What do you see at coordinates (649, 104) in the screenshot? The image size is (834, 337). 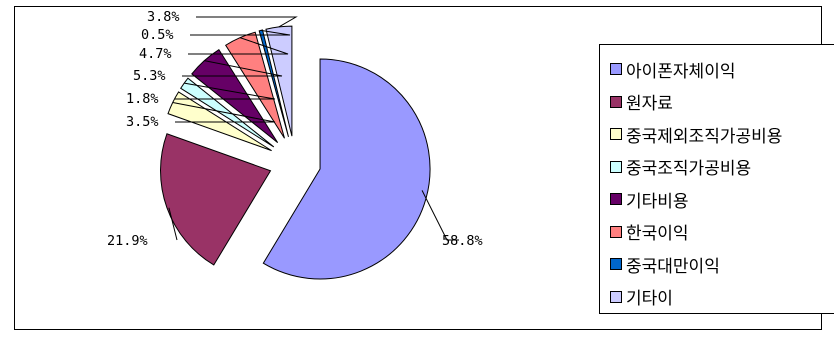 I see `legend-label: 원자료` at bounding box center [649, 104].